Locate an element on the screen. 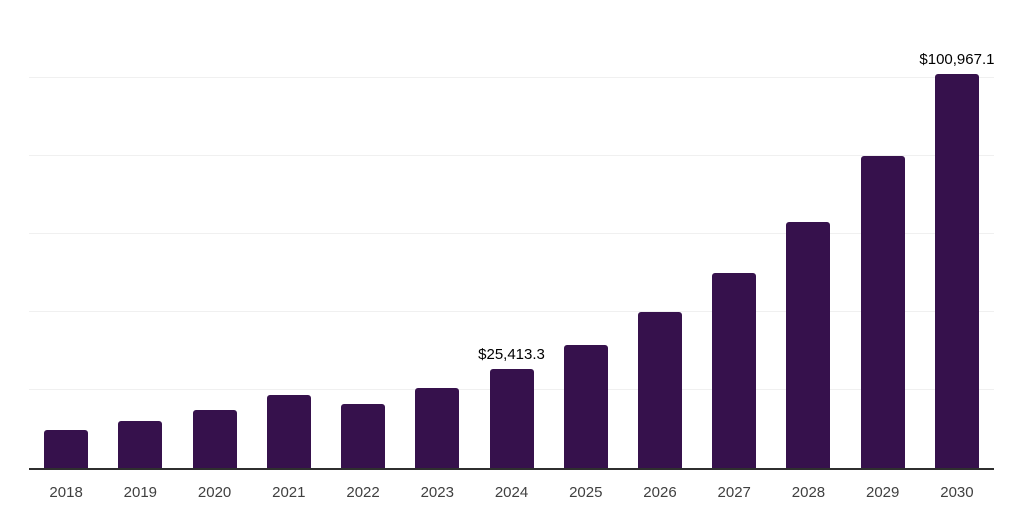  bar-2018 is located at coordinates (66, 449).